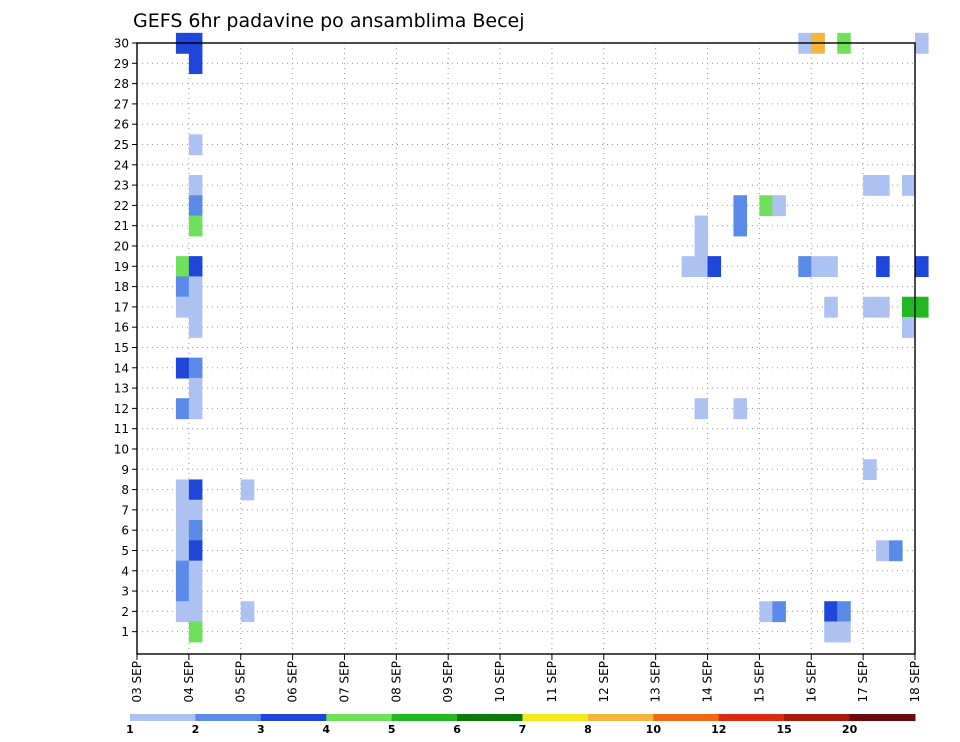  I want to click on y-tick-label: 20, so click(121, 246).